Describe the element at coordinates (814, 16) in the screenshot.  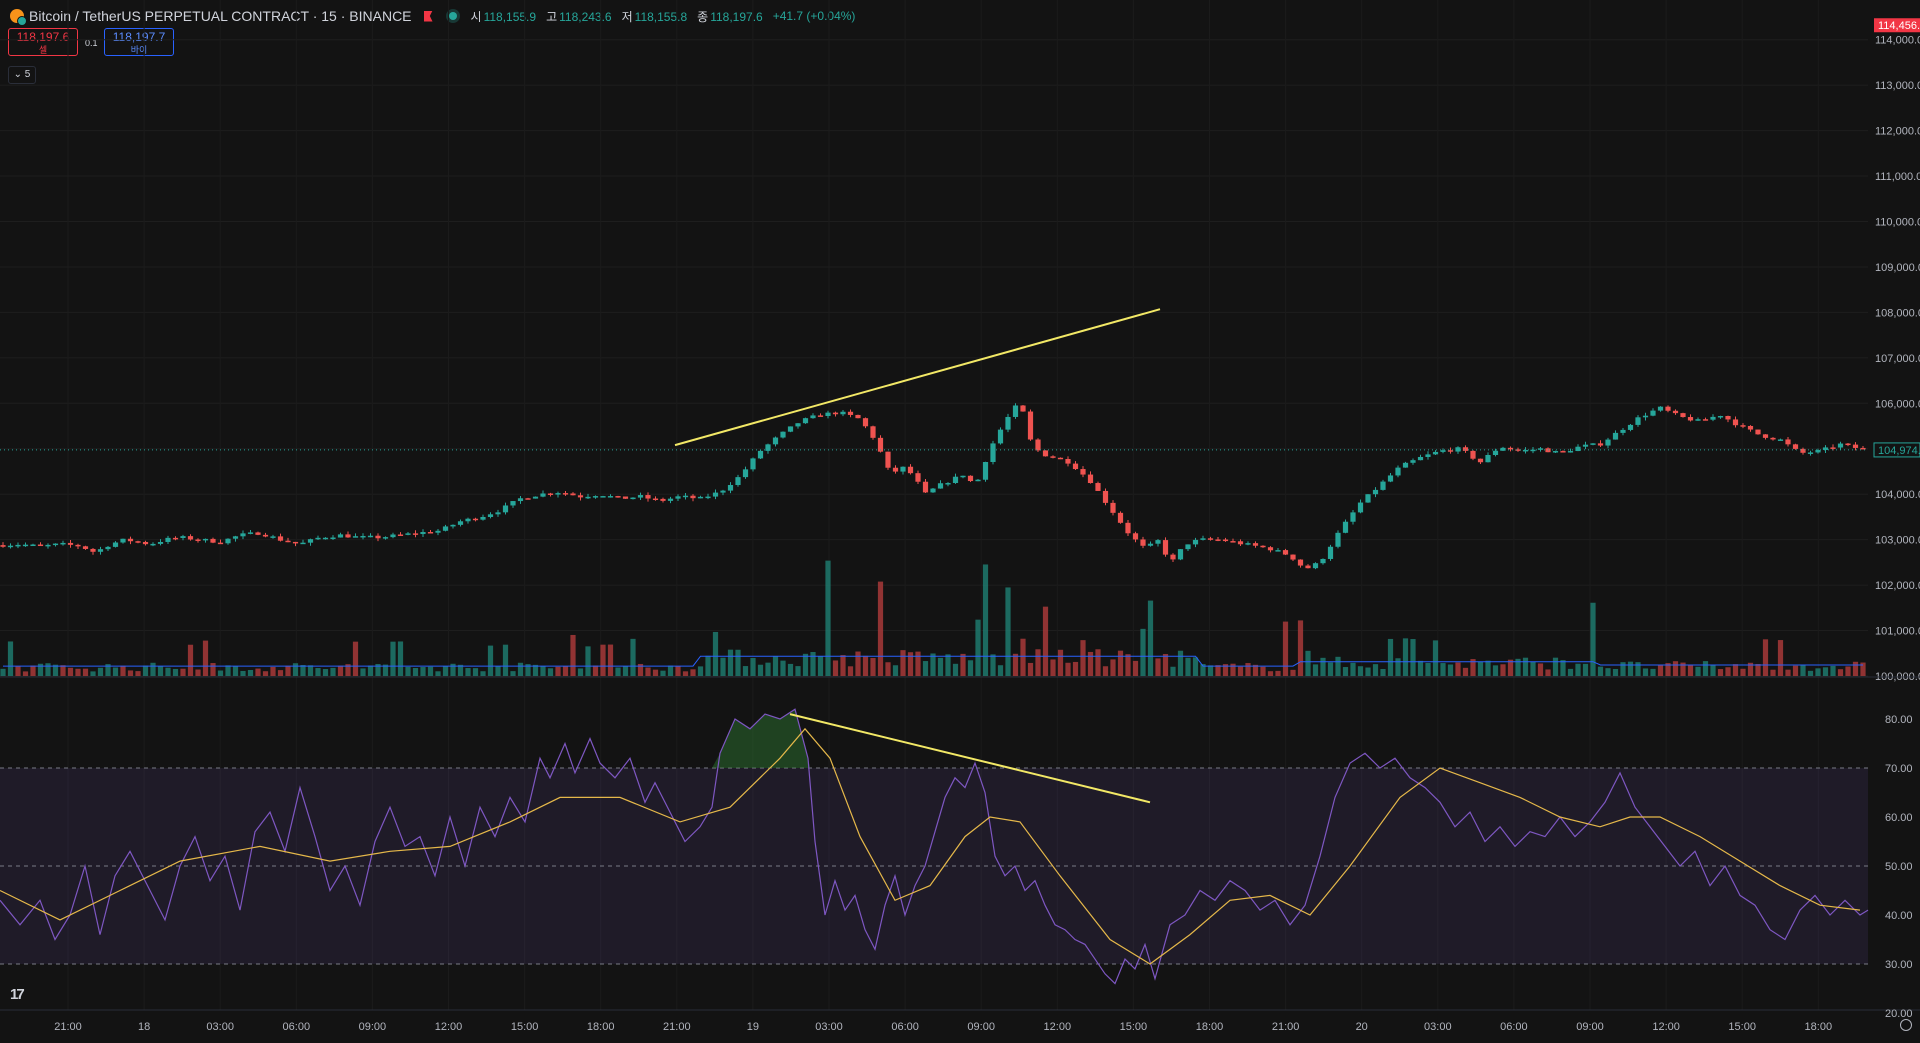
I see `price-change: +41.7 (+0.04%)` at that location.